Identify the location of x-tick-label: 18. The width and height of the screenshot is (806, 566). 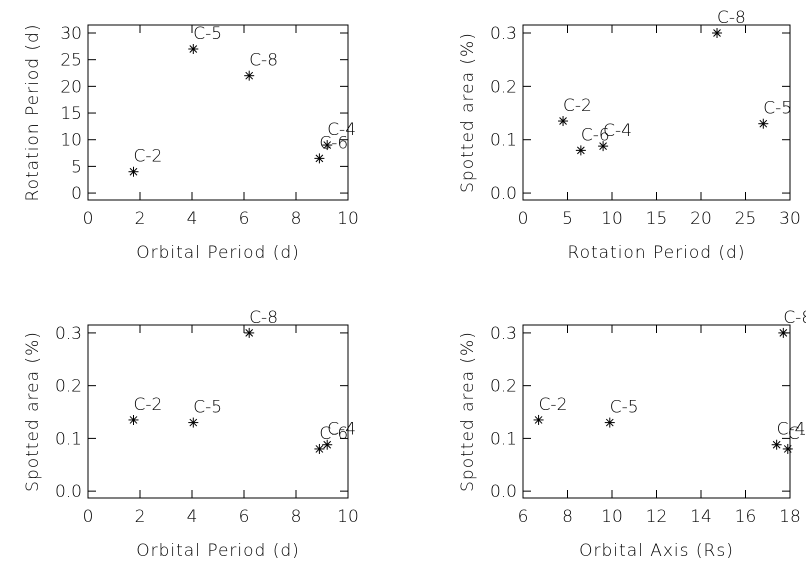
(790, 517).